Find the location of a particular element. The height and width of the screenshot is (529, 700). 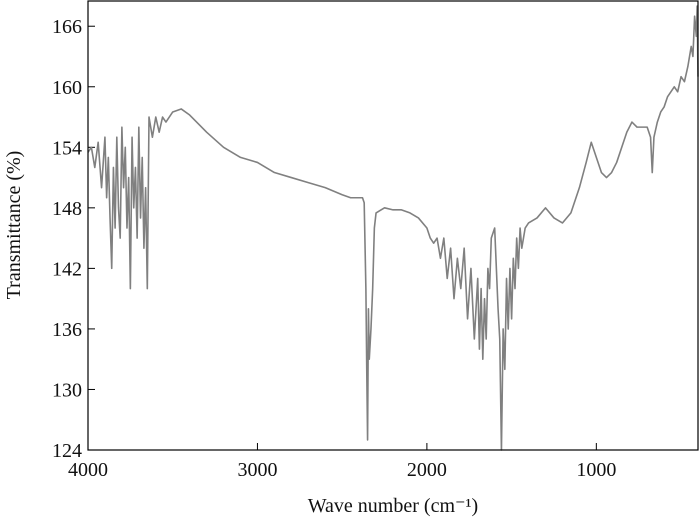

y-tick-label: 142 is located at coordinates (67, 269).